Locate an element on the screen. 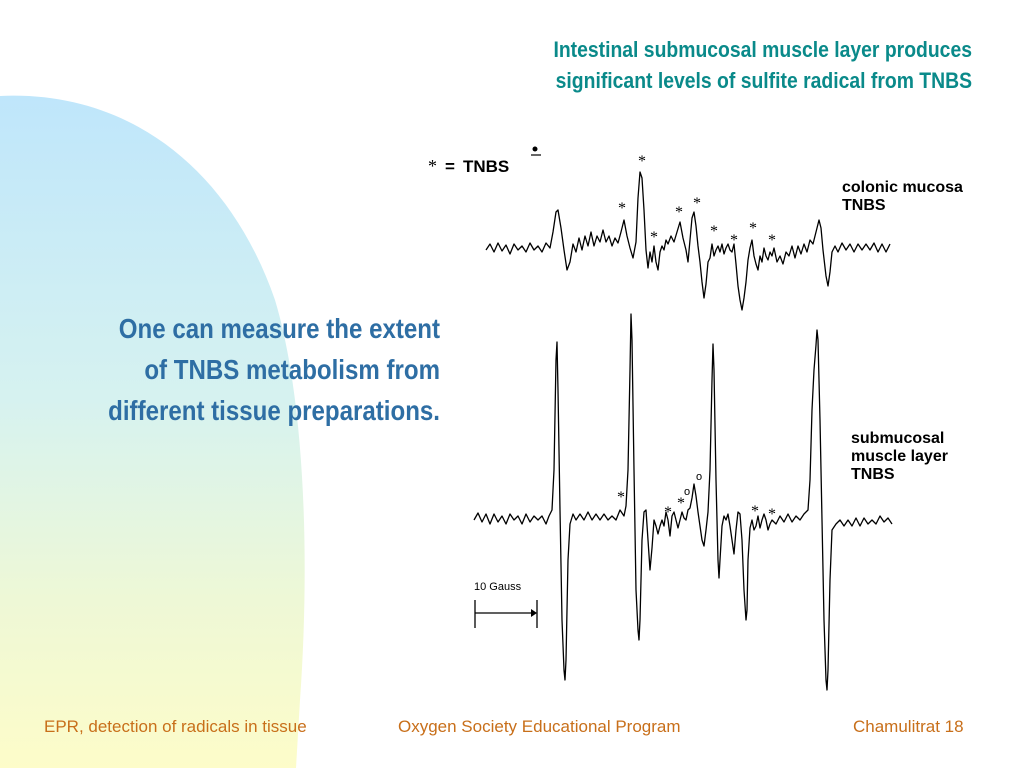  colonic-mucosa-spectrum-trace is located at coordinates (688, 241).